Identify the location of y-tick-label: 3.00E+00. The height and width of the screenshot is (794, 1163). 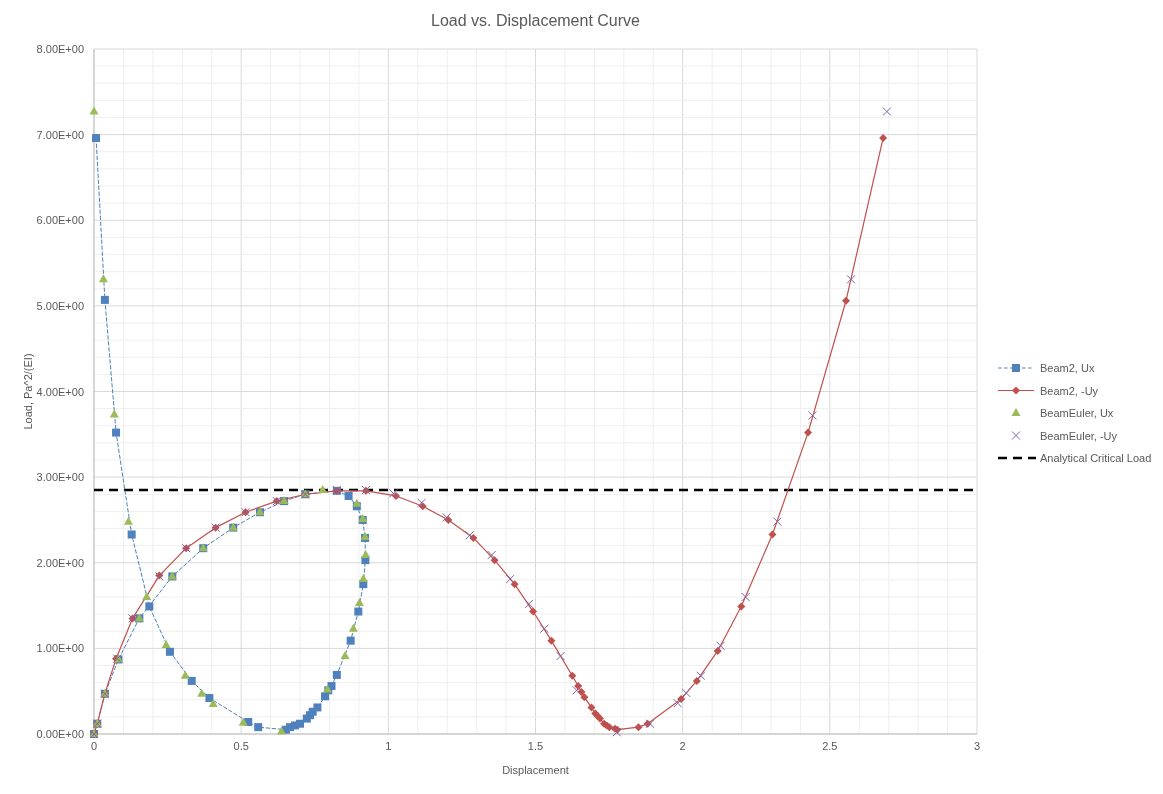
(60, 477).